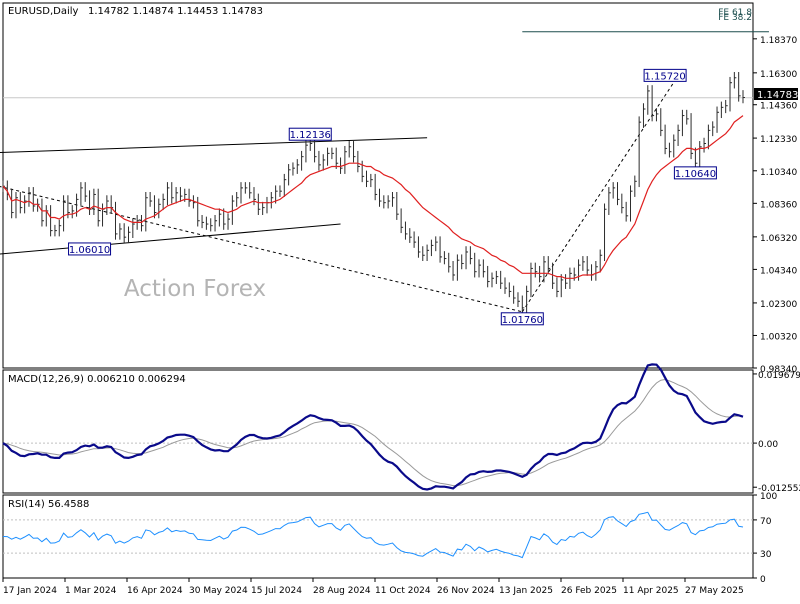  Describe the element at coordinates (778, 140) in the screenshot. I see `price-y-tick-label: 1.12330` at that location.